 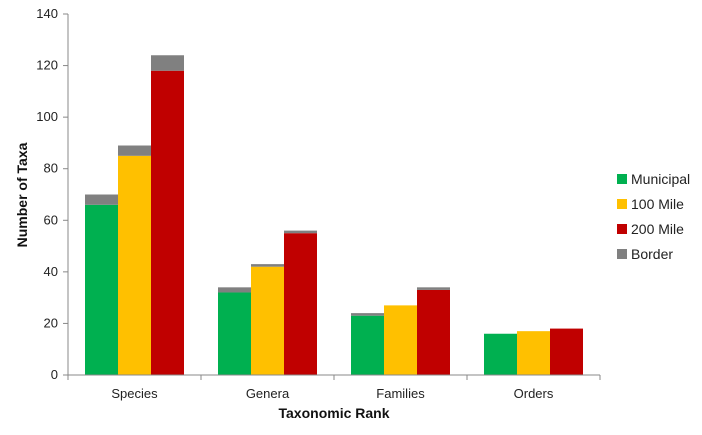 I want to click on legend: Municipal 100 Mile 200 Mile Border, so click(x=653, y=216).